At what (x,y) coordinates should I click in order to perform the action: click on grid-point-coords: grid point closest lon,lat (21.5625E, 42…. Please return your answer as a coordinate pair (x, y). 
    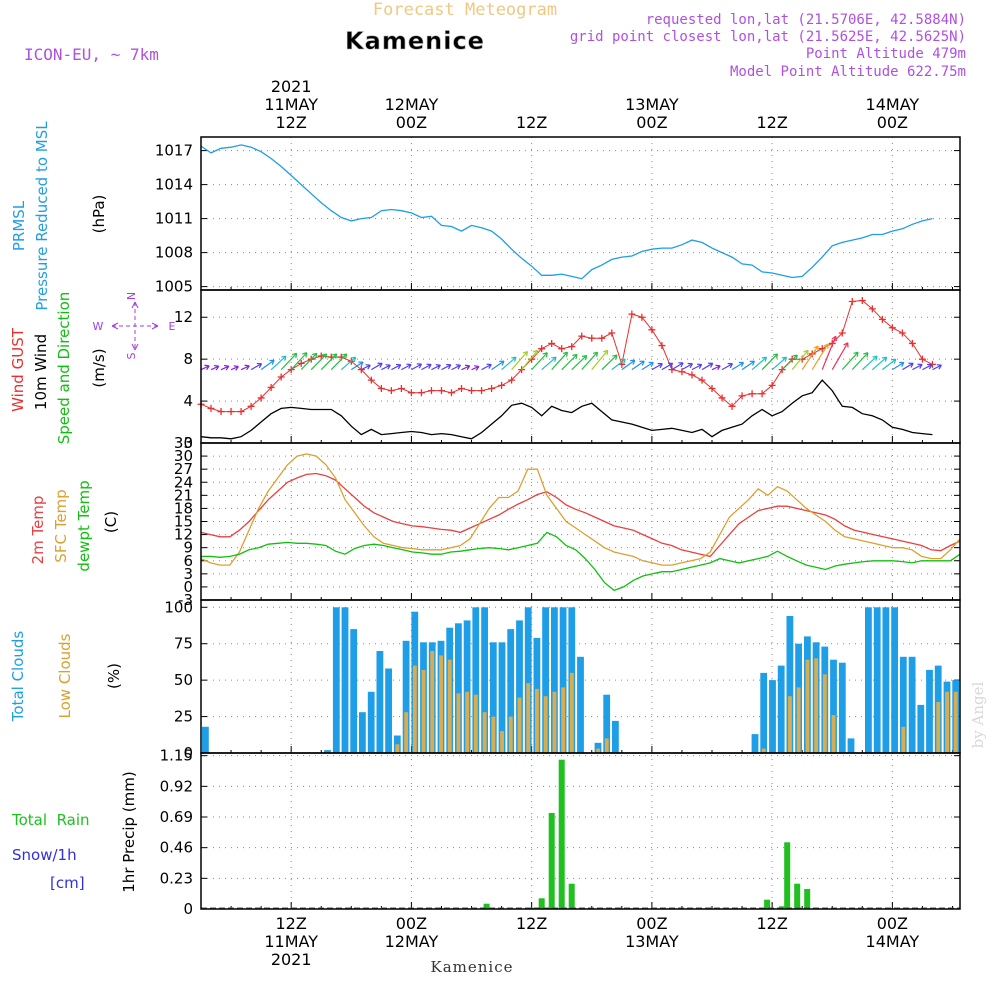
    Looking at the image, I should click on (768, 37).